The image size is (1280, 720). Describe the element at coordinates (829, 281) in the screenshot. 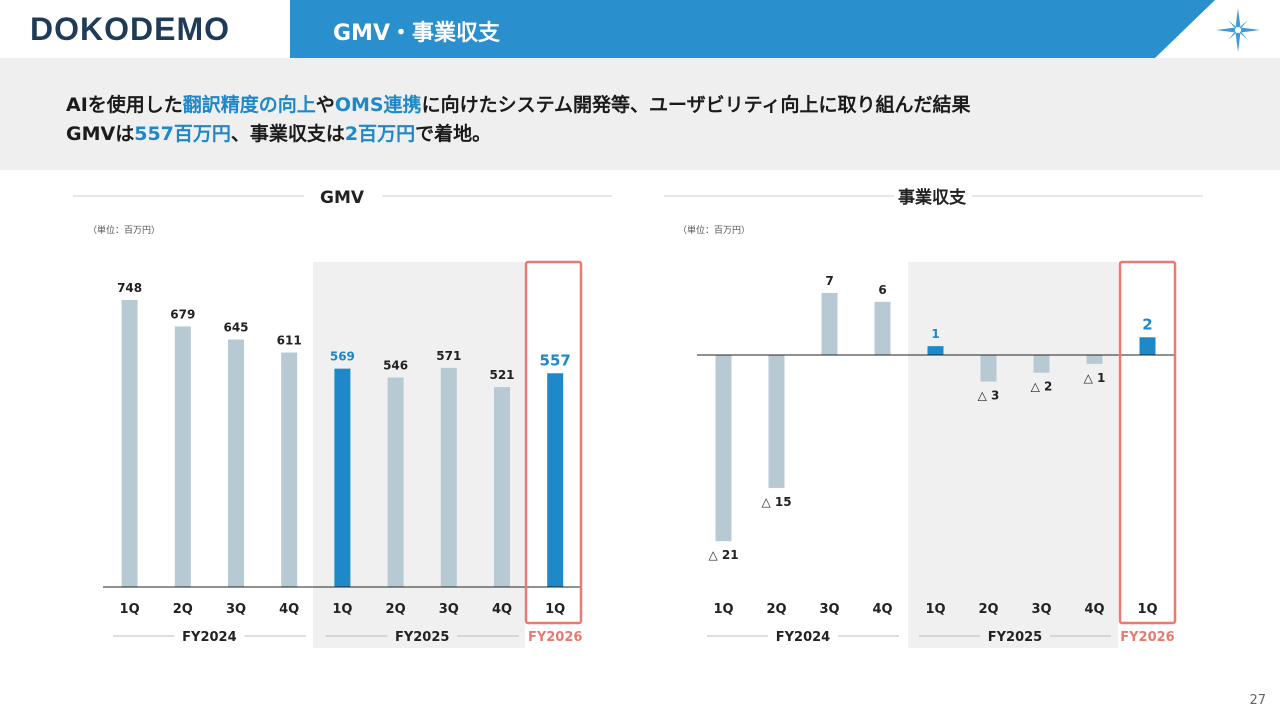

I see `value-label: 7` at that location.